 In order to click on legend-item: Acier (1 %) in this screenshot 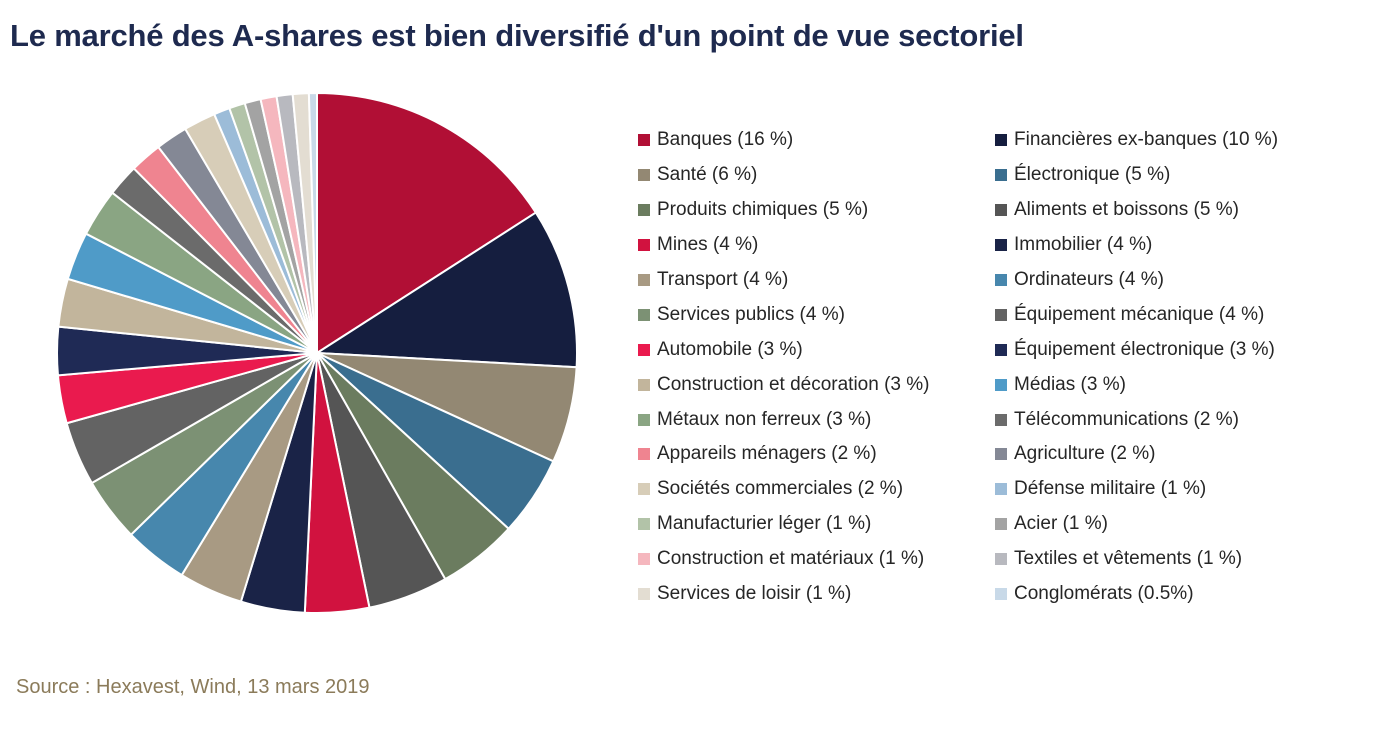, I will do `click(1175, 524)`.